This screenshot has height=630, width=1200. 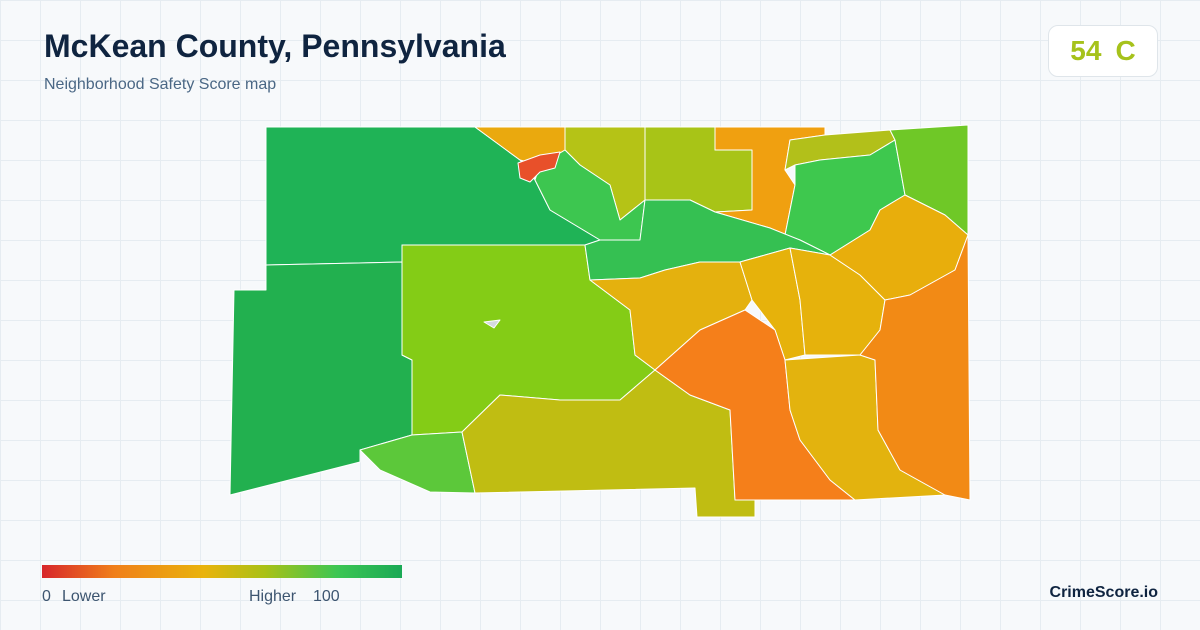 What do you see at coordinates (273, 596) in the screenshot?
I see `legend-max-label: Higher` at bounding box center [273, 596].